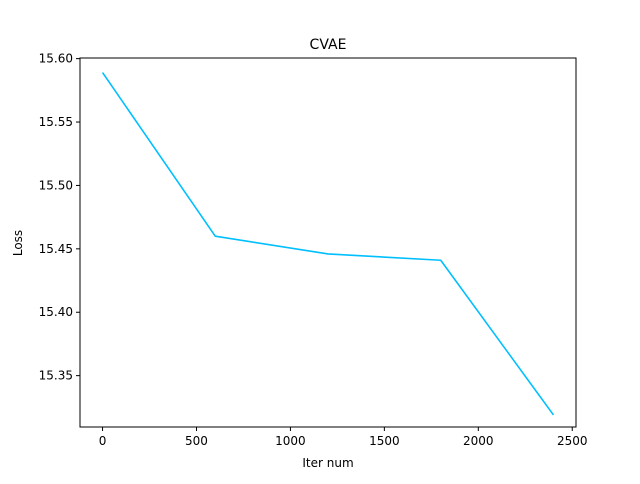  What do you see at coordinates (328, 45) in the screenshot?
I see `chart-title: CVAE` at bounding box center [328, 45].